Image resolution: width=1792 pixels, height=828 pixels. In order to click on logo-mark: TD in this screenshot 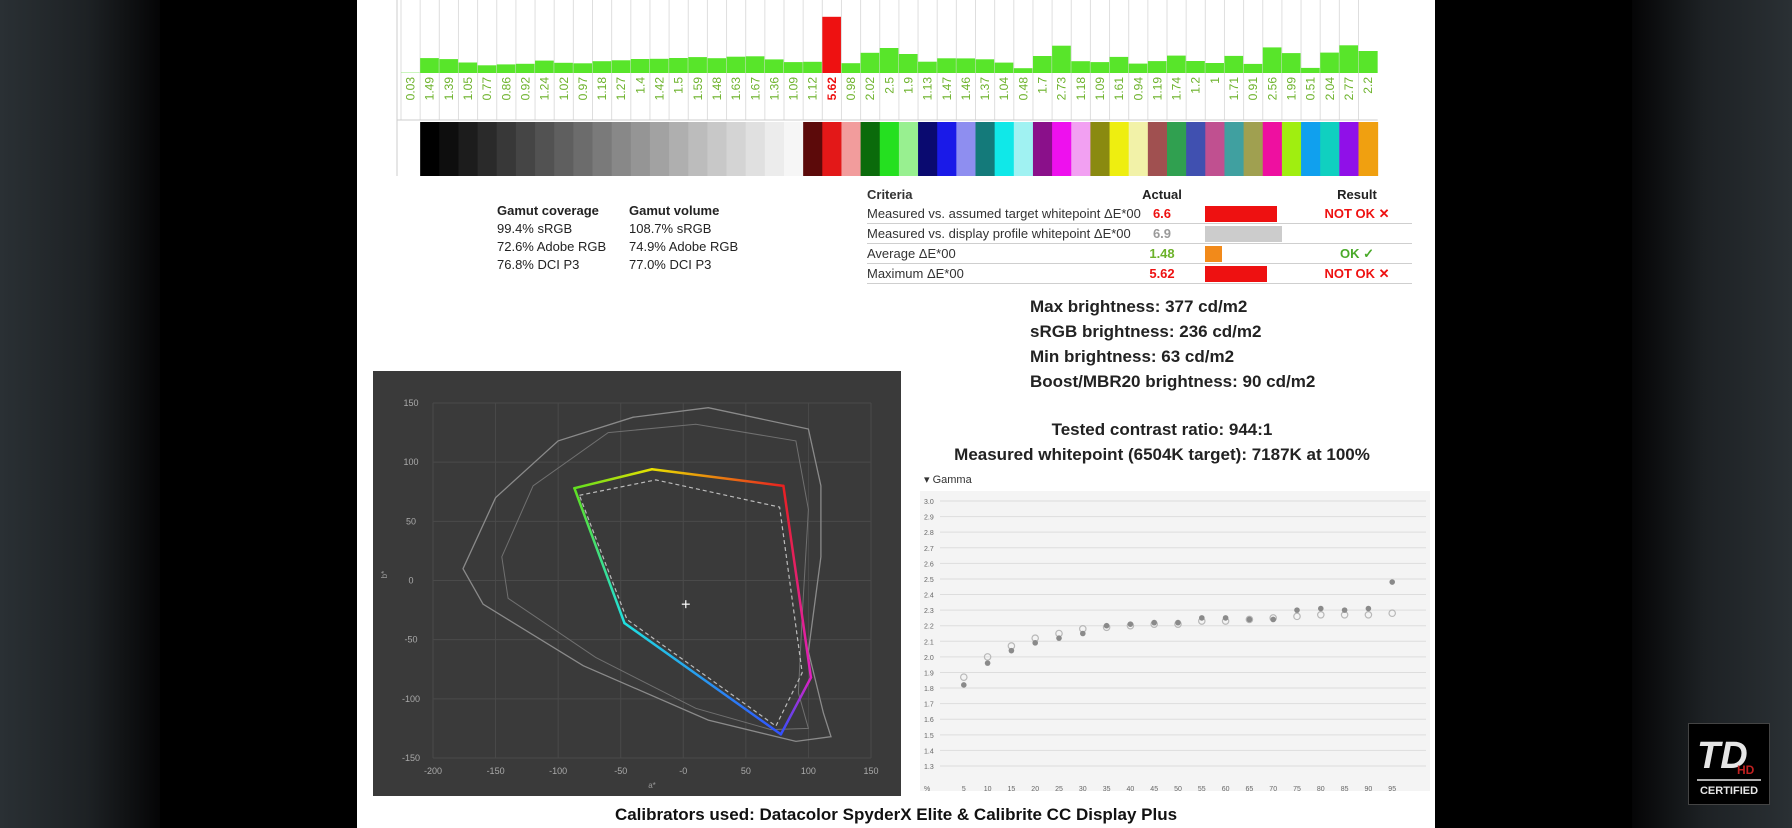, I will do `click(1722, 756)`.